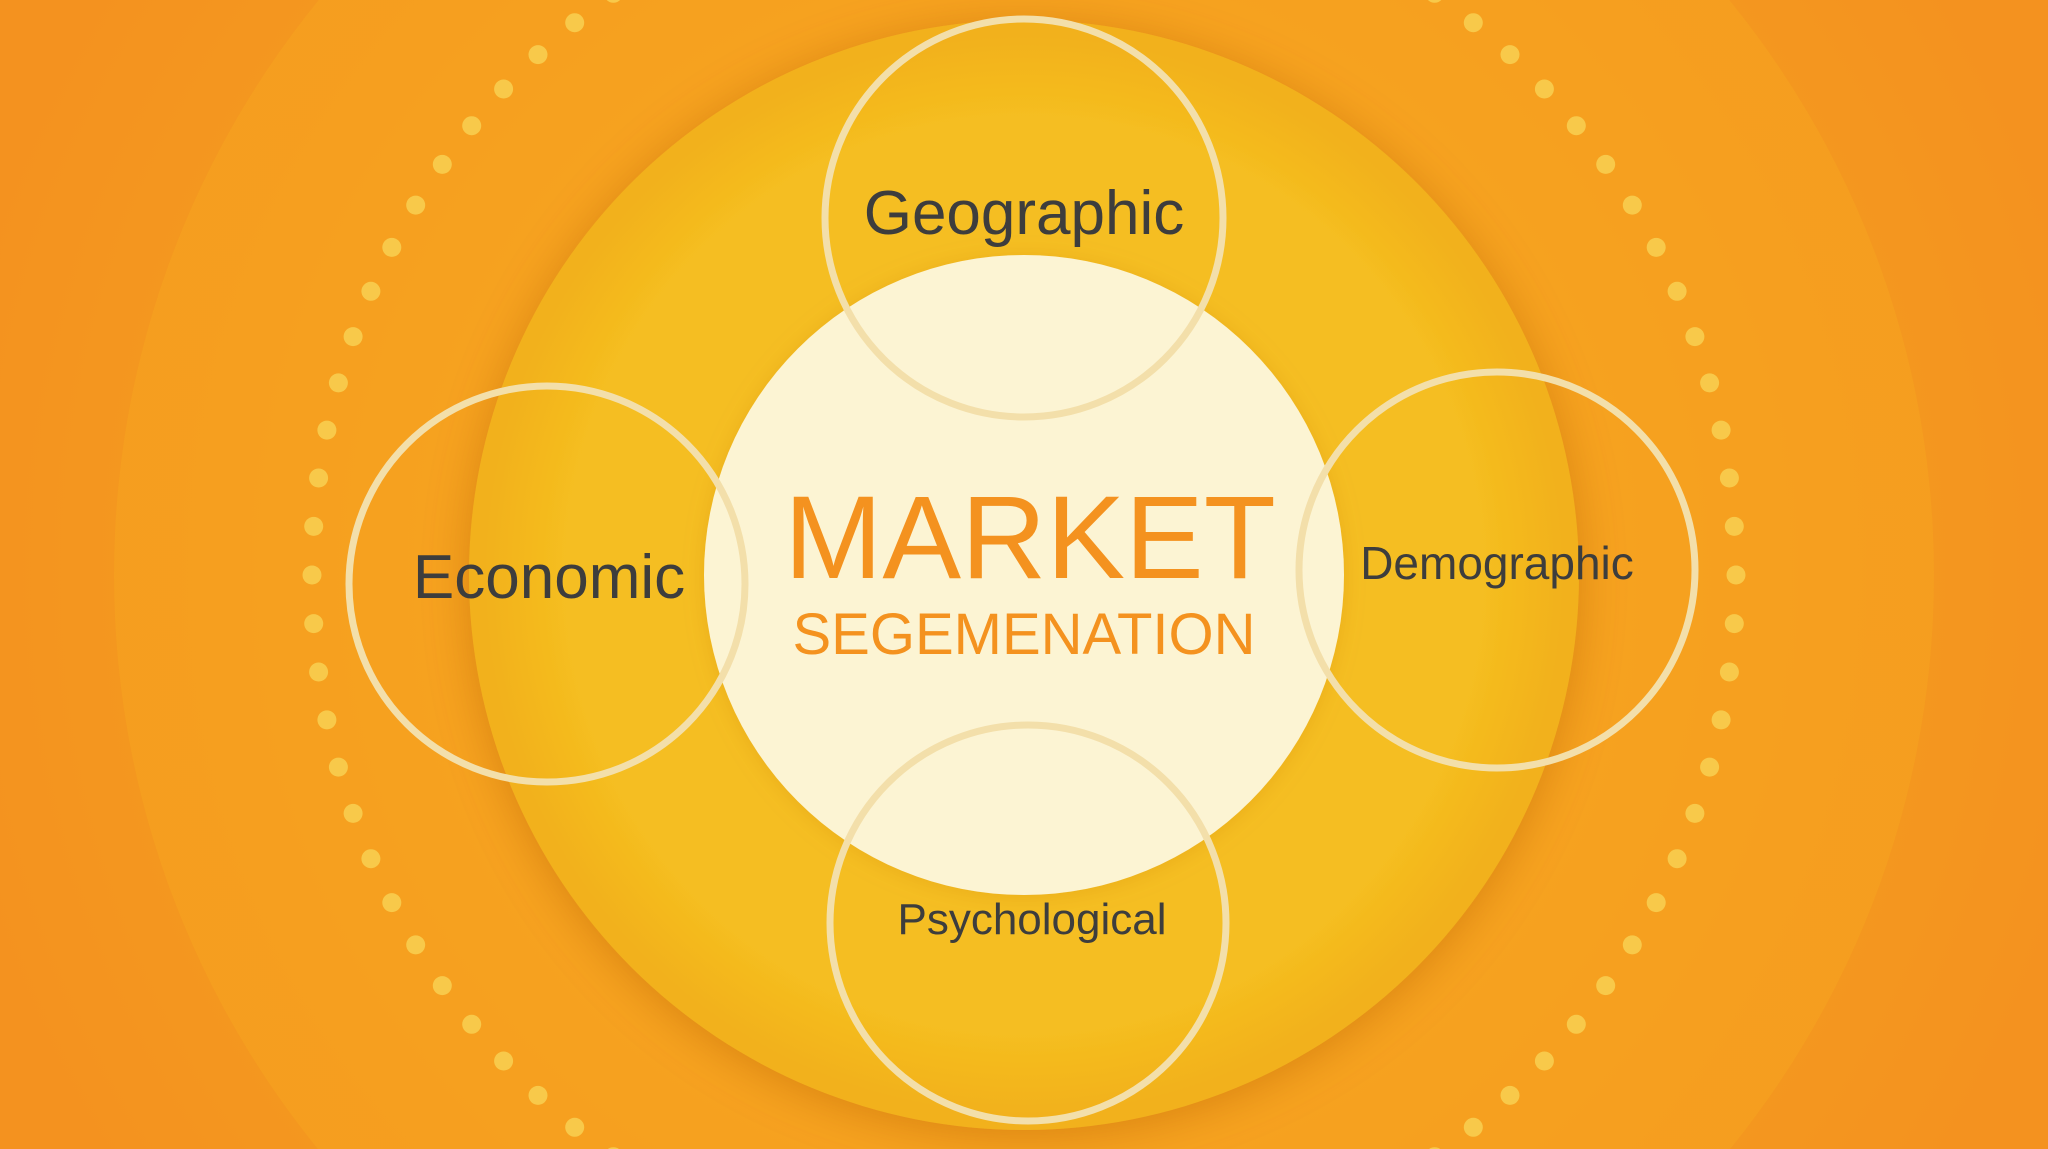  I want to click on segment-label-demographic: Demographic, so click(1497, 563).